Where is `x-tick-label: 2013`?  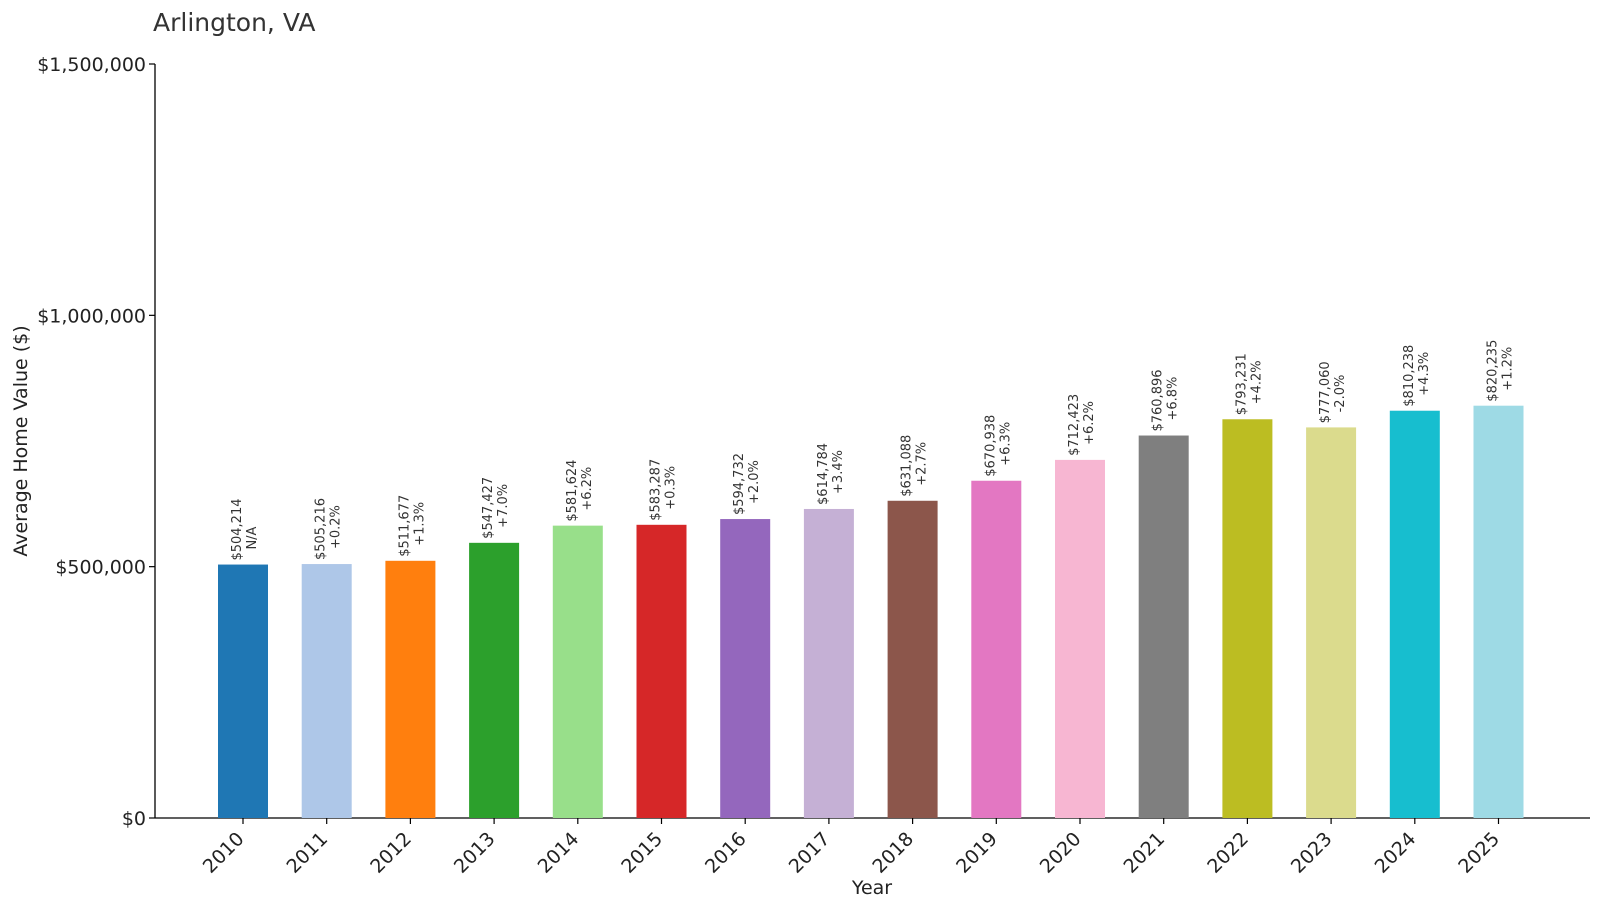 x-tick-label: 2013 is located at coordinates (475, 853).